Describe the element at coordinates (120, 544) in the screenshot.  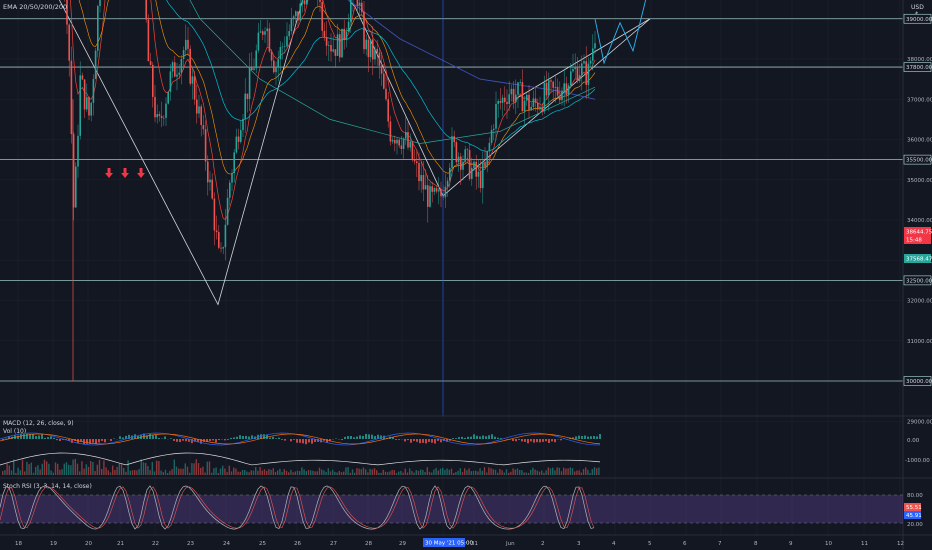
I see `time-tick-3: 21` at that location.